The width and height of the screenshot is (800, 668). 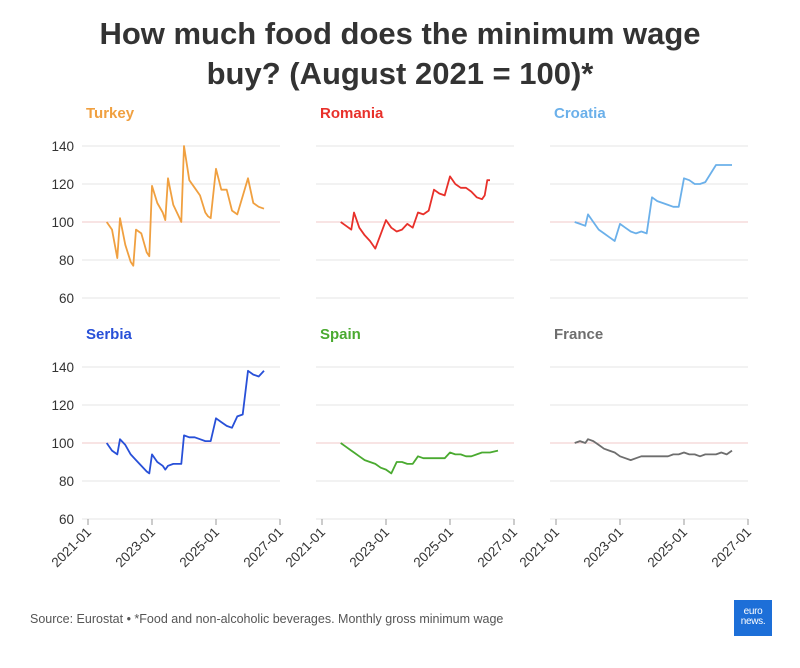 I want to click on panel-turkey: Turkey 60 80 100 120 140, so click(x=165, y=205).